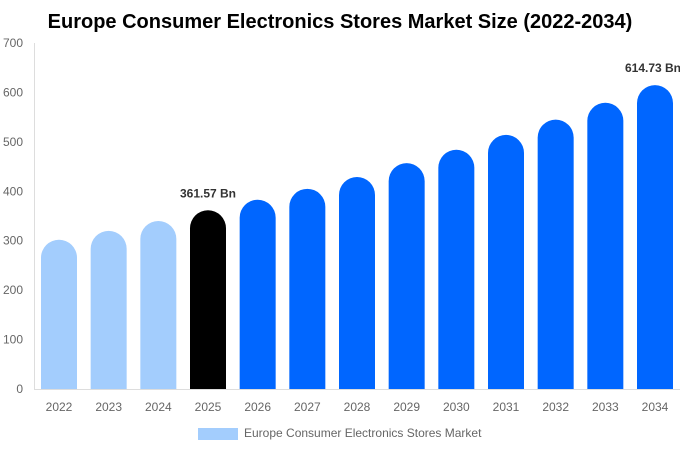 The image size is (680, 450). Describe the element at coordinates (357, 407) in the screenshot. I see `x-tick-label: 2028` at that location.